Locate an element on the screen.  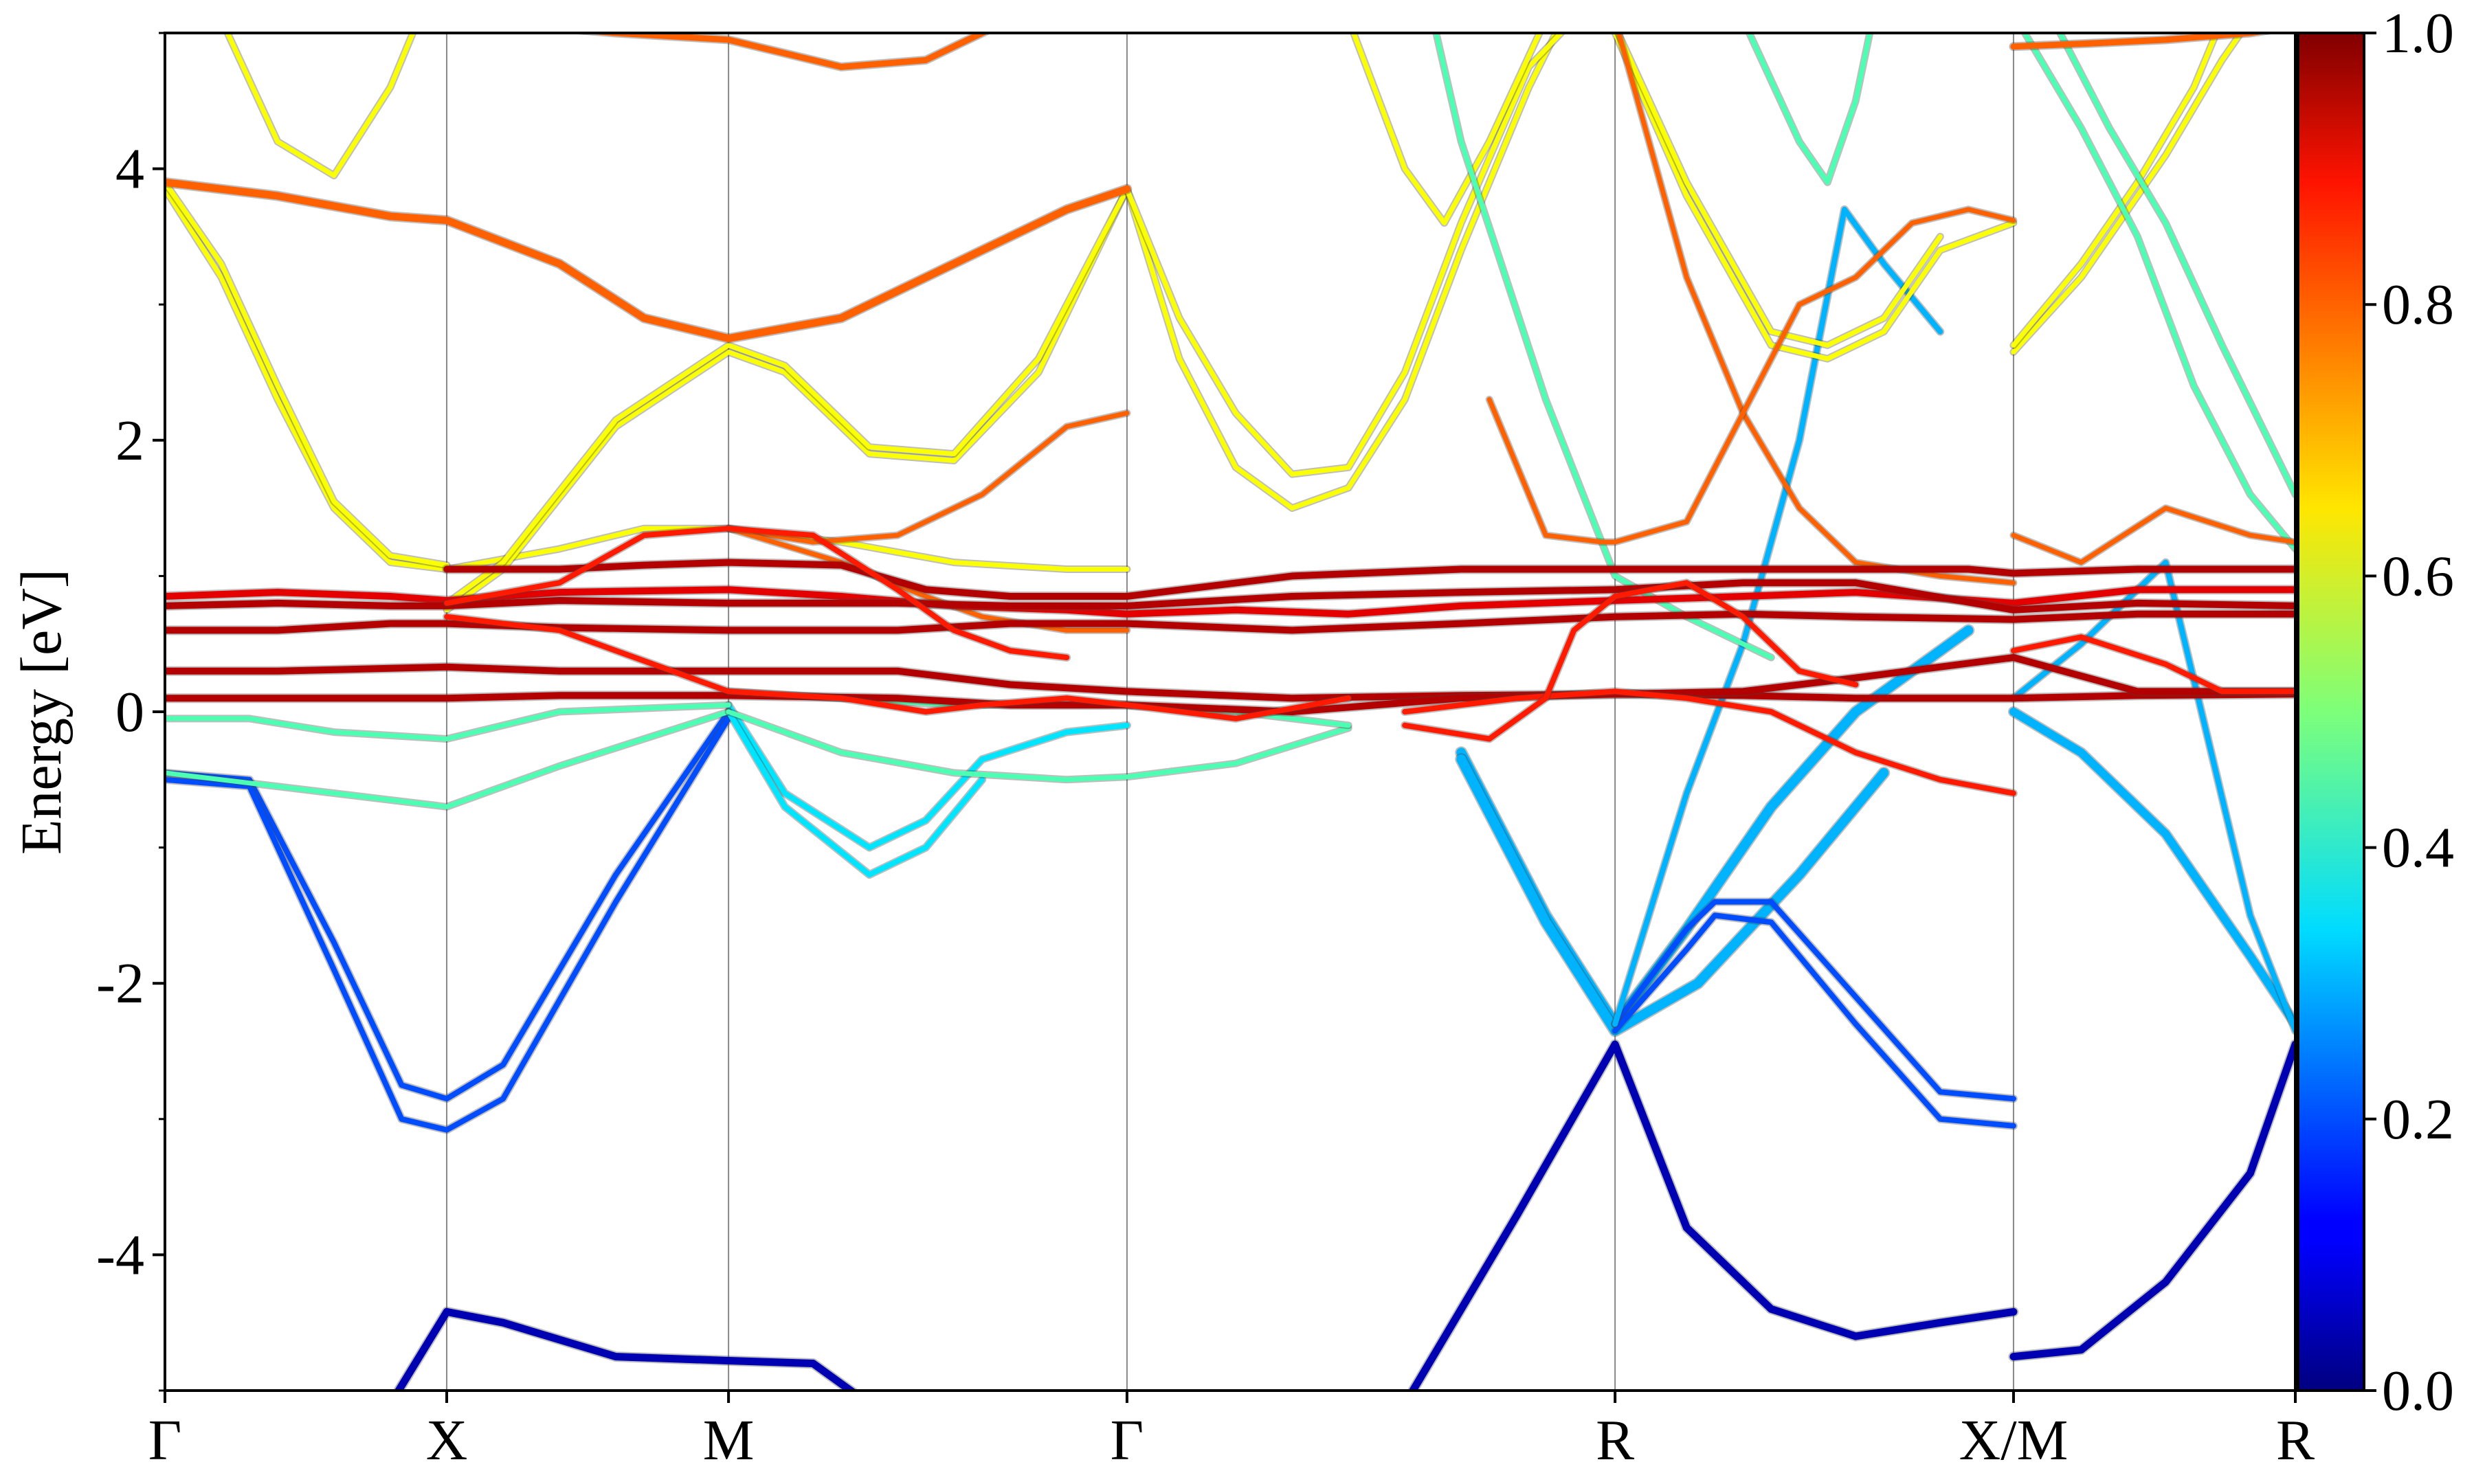
colorbar-tick-label: 0.0 is located at coordinates (2418, 1391).